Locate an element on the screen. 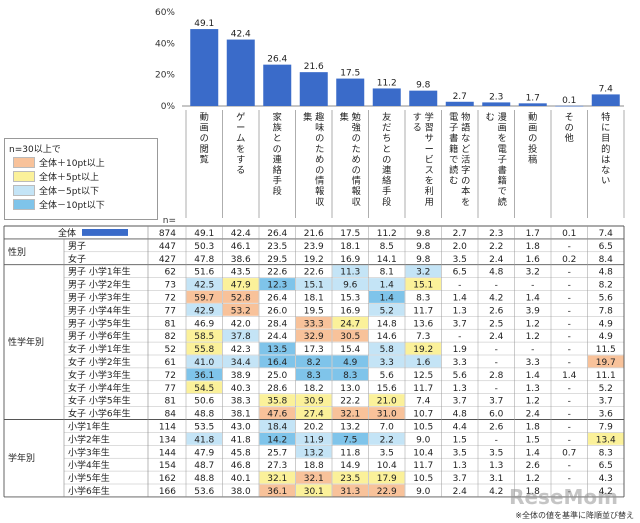  row-label: 男子 小学5年生 is located at coordinates (99, 323).